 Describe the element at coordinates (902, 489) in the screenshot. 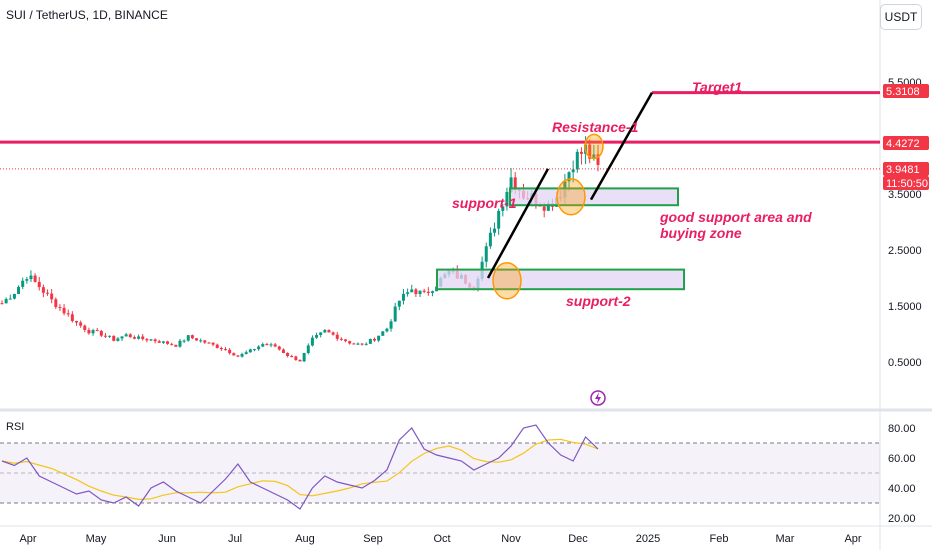

I see `rsi-tick-label: 40.00` at that location.